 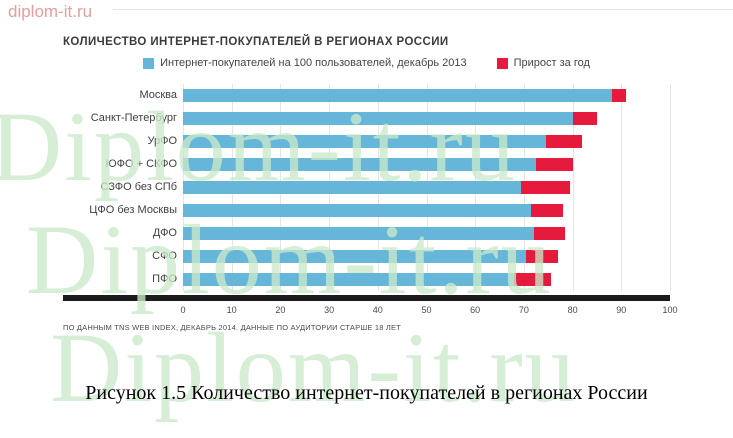 I want to click on x-tick-label: 10, so click(x=231, y=310).